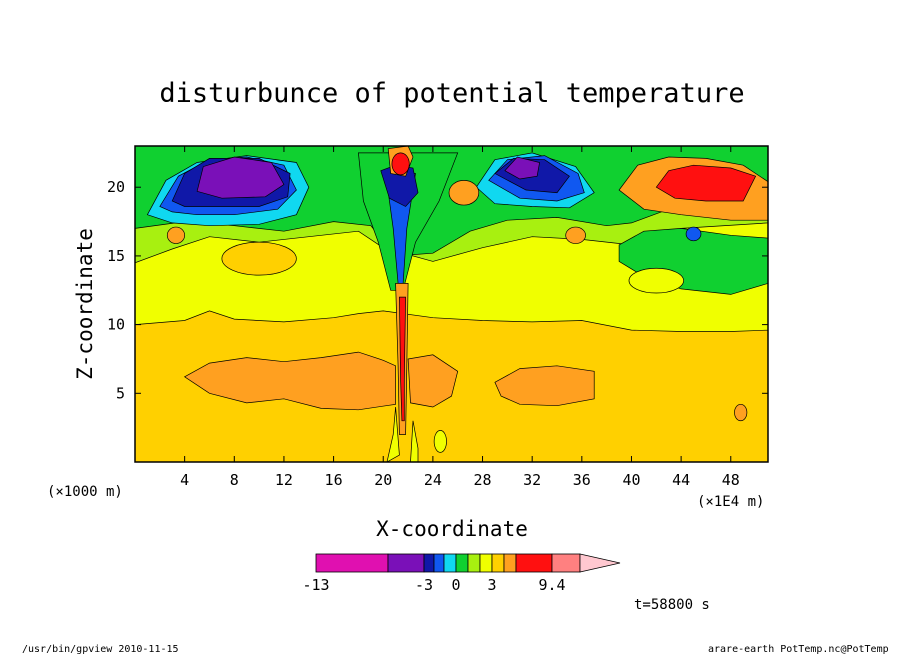 The width and height of the screenshot is (904, 654). What do you see at coordinates (289, 381) in the screenshot?
I see `band-lower-left-orange` at bounding box center [289, 381].